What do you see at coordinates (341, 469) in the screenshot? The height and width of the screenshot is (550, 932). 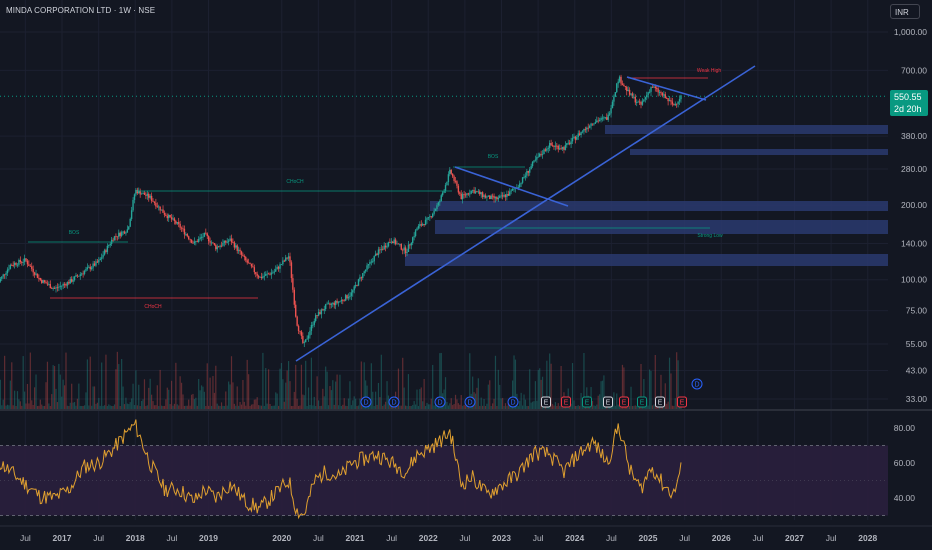 I see `rsi-line` at bounding box center [341, 469].